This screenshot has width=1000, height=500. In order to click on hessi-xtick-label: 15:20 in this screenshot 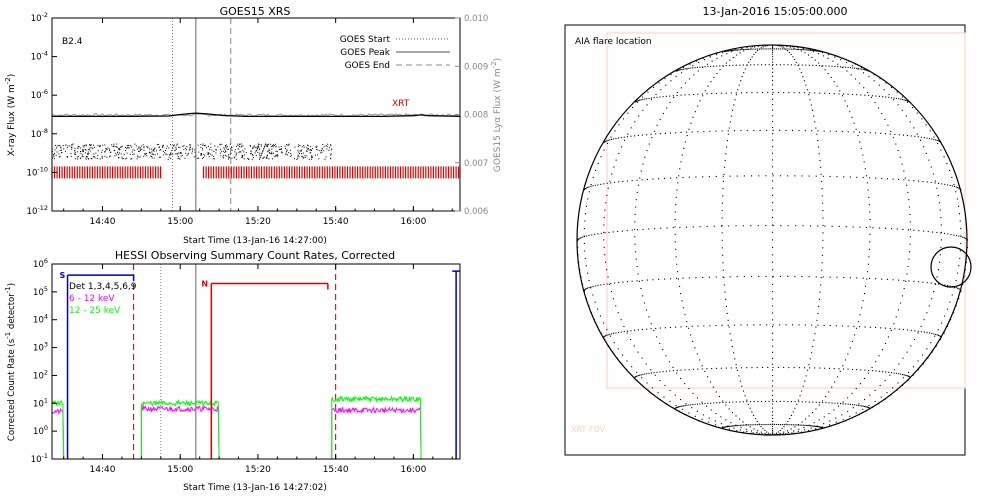, I will do `click(258, 470)`.